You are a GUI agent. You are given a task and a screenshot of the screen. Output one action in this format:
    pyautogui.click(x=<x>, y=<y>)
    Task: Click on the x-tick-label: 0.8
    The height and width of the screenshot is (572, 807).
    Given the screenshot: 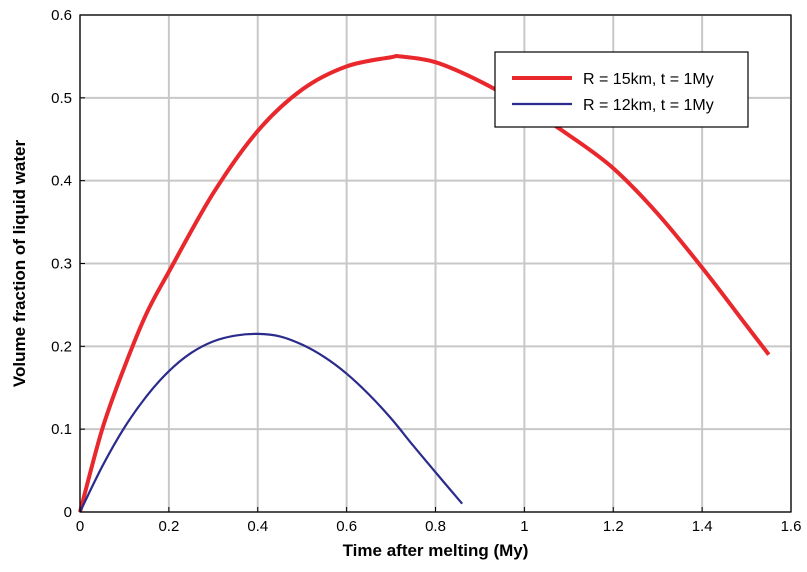 What is the action you would take?
    pyautogui.click(x=435, y=526)
    